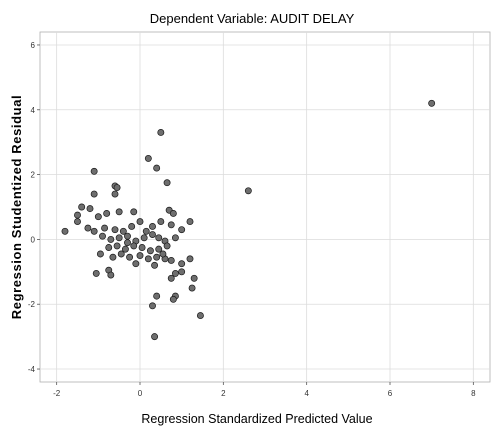 This screenshot has width=492, height=428. I want to click on x-tick-label: 6, so click(390, 393).